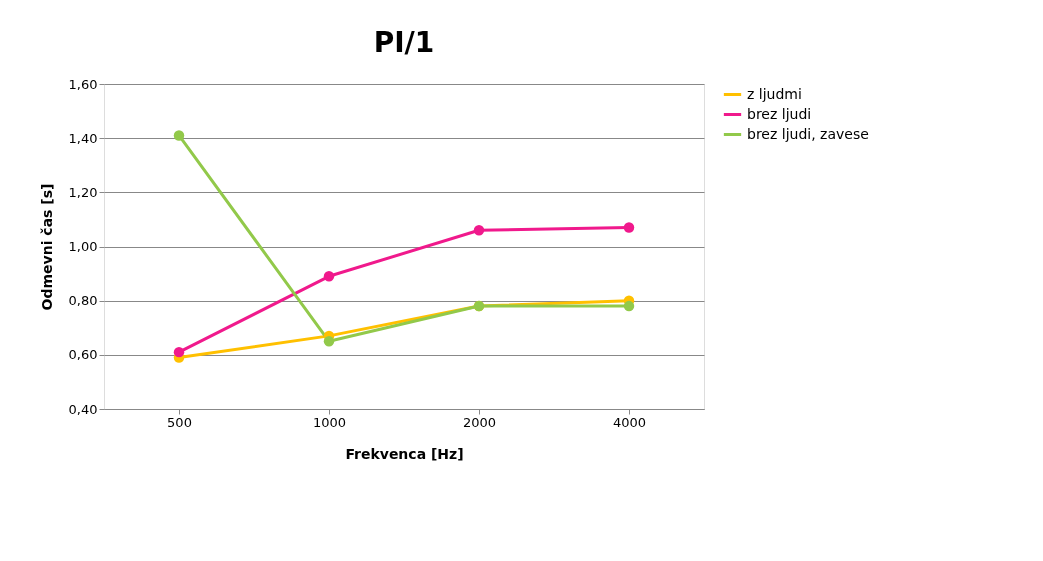  What do you see at coordinates (779, 113) in the screenshot?
I see `legend-label: brez ljudi` at bounding box center [779, 113].